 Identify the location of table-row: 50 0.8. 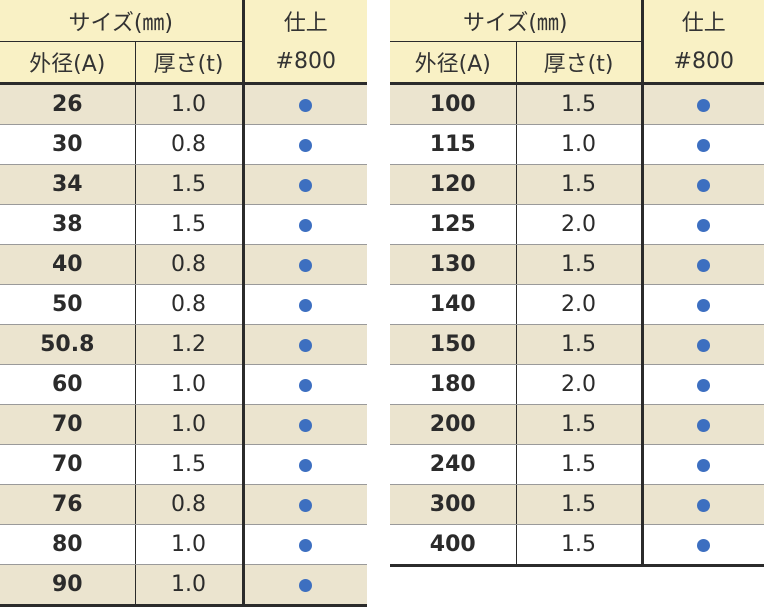
(184, 304).